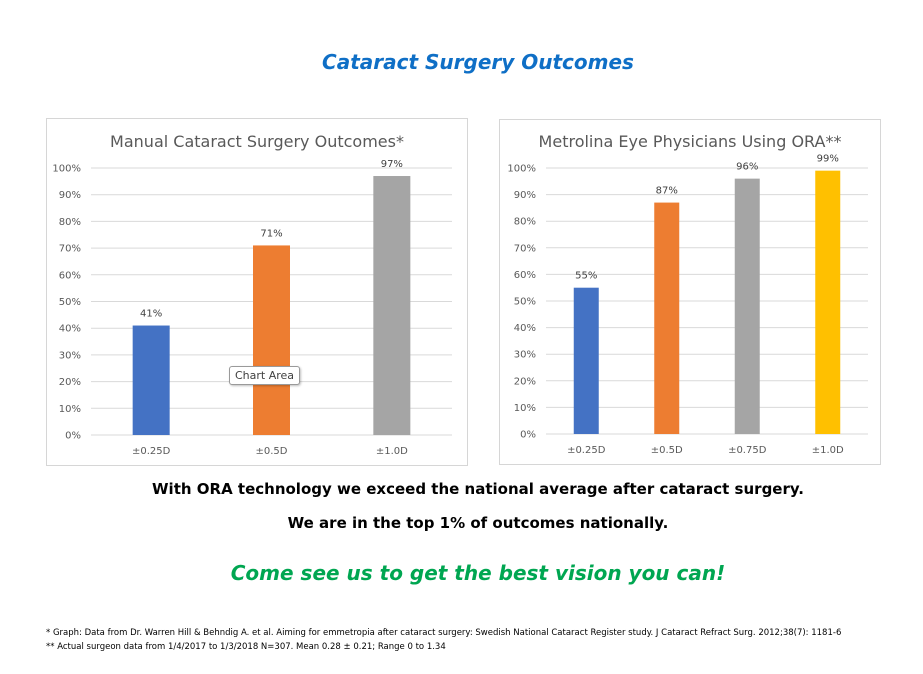 The height and width of the screenshot is (674, 923). I want to click on data-label: 55%, so click(586, 276).